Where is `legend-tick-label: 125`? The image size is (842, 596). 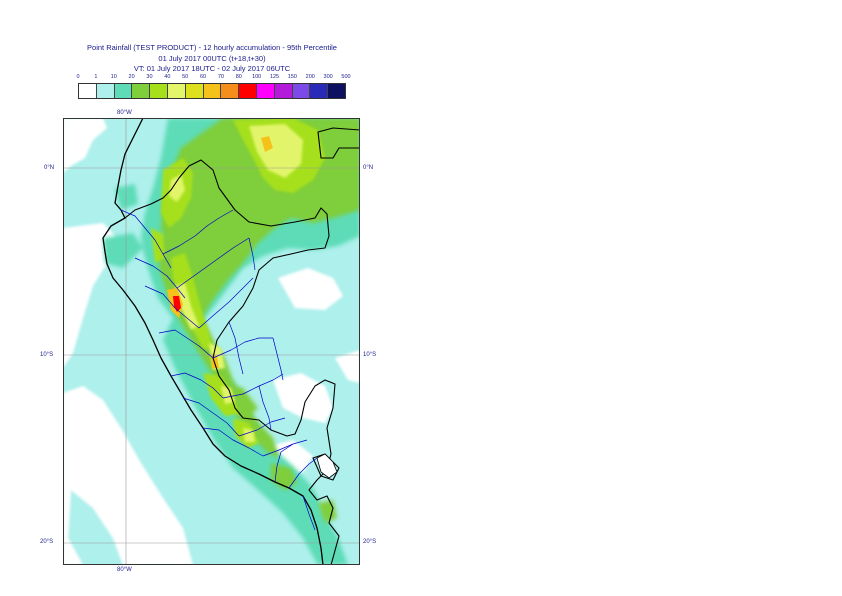 legend-tick-label: 125 is located at coordinates (274, 77).